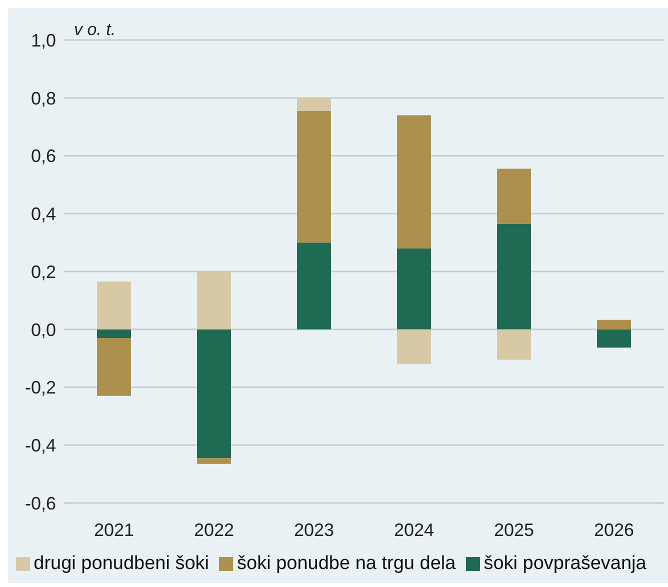 The width and height of the screenshot is (668, 587). Describe the element at coordinates (122, 563) in the screenshot. I see `legend-label: drugi ponudbeni šoki` at that location.